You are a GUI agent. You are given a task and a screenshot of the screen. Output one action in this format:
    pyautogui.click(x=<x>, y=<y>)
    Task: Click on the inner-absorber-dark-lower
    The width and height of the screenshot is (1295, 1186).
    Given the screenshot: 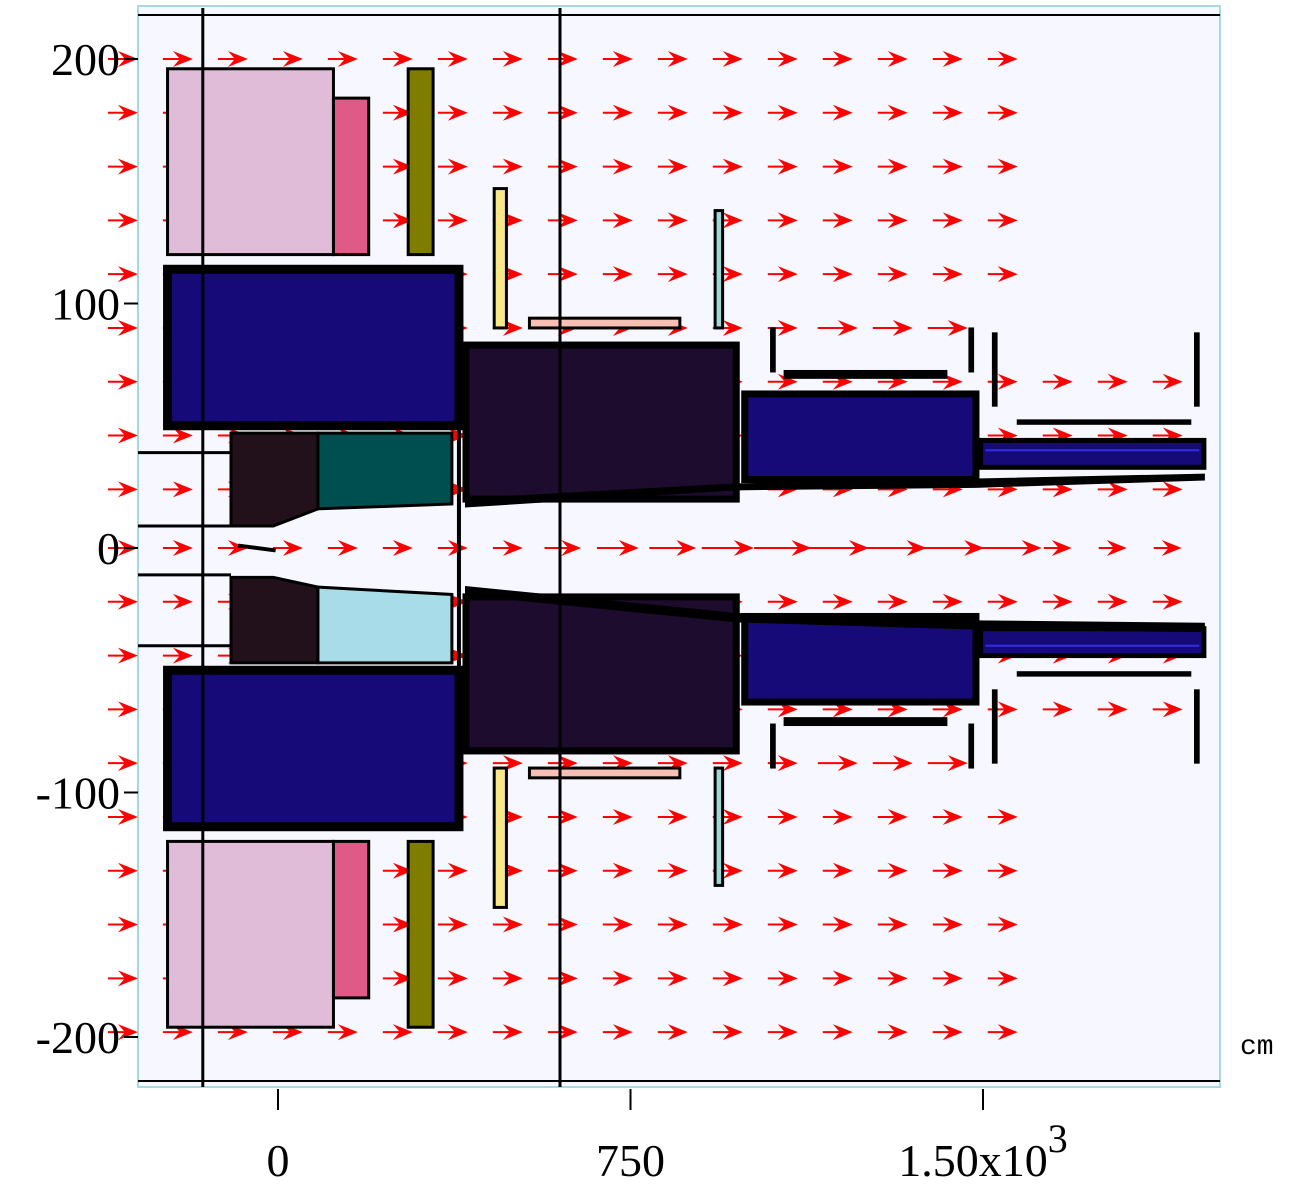 What is the action you would take?
    pyautogui.click(x=274, y=620)
    